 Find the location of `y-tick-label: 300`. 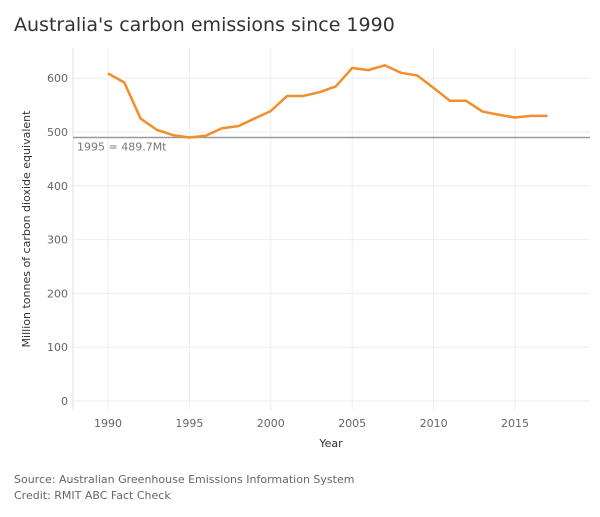

y-tick-label: 300 is located at coordinates (57, 240).